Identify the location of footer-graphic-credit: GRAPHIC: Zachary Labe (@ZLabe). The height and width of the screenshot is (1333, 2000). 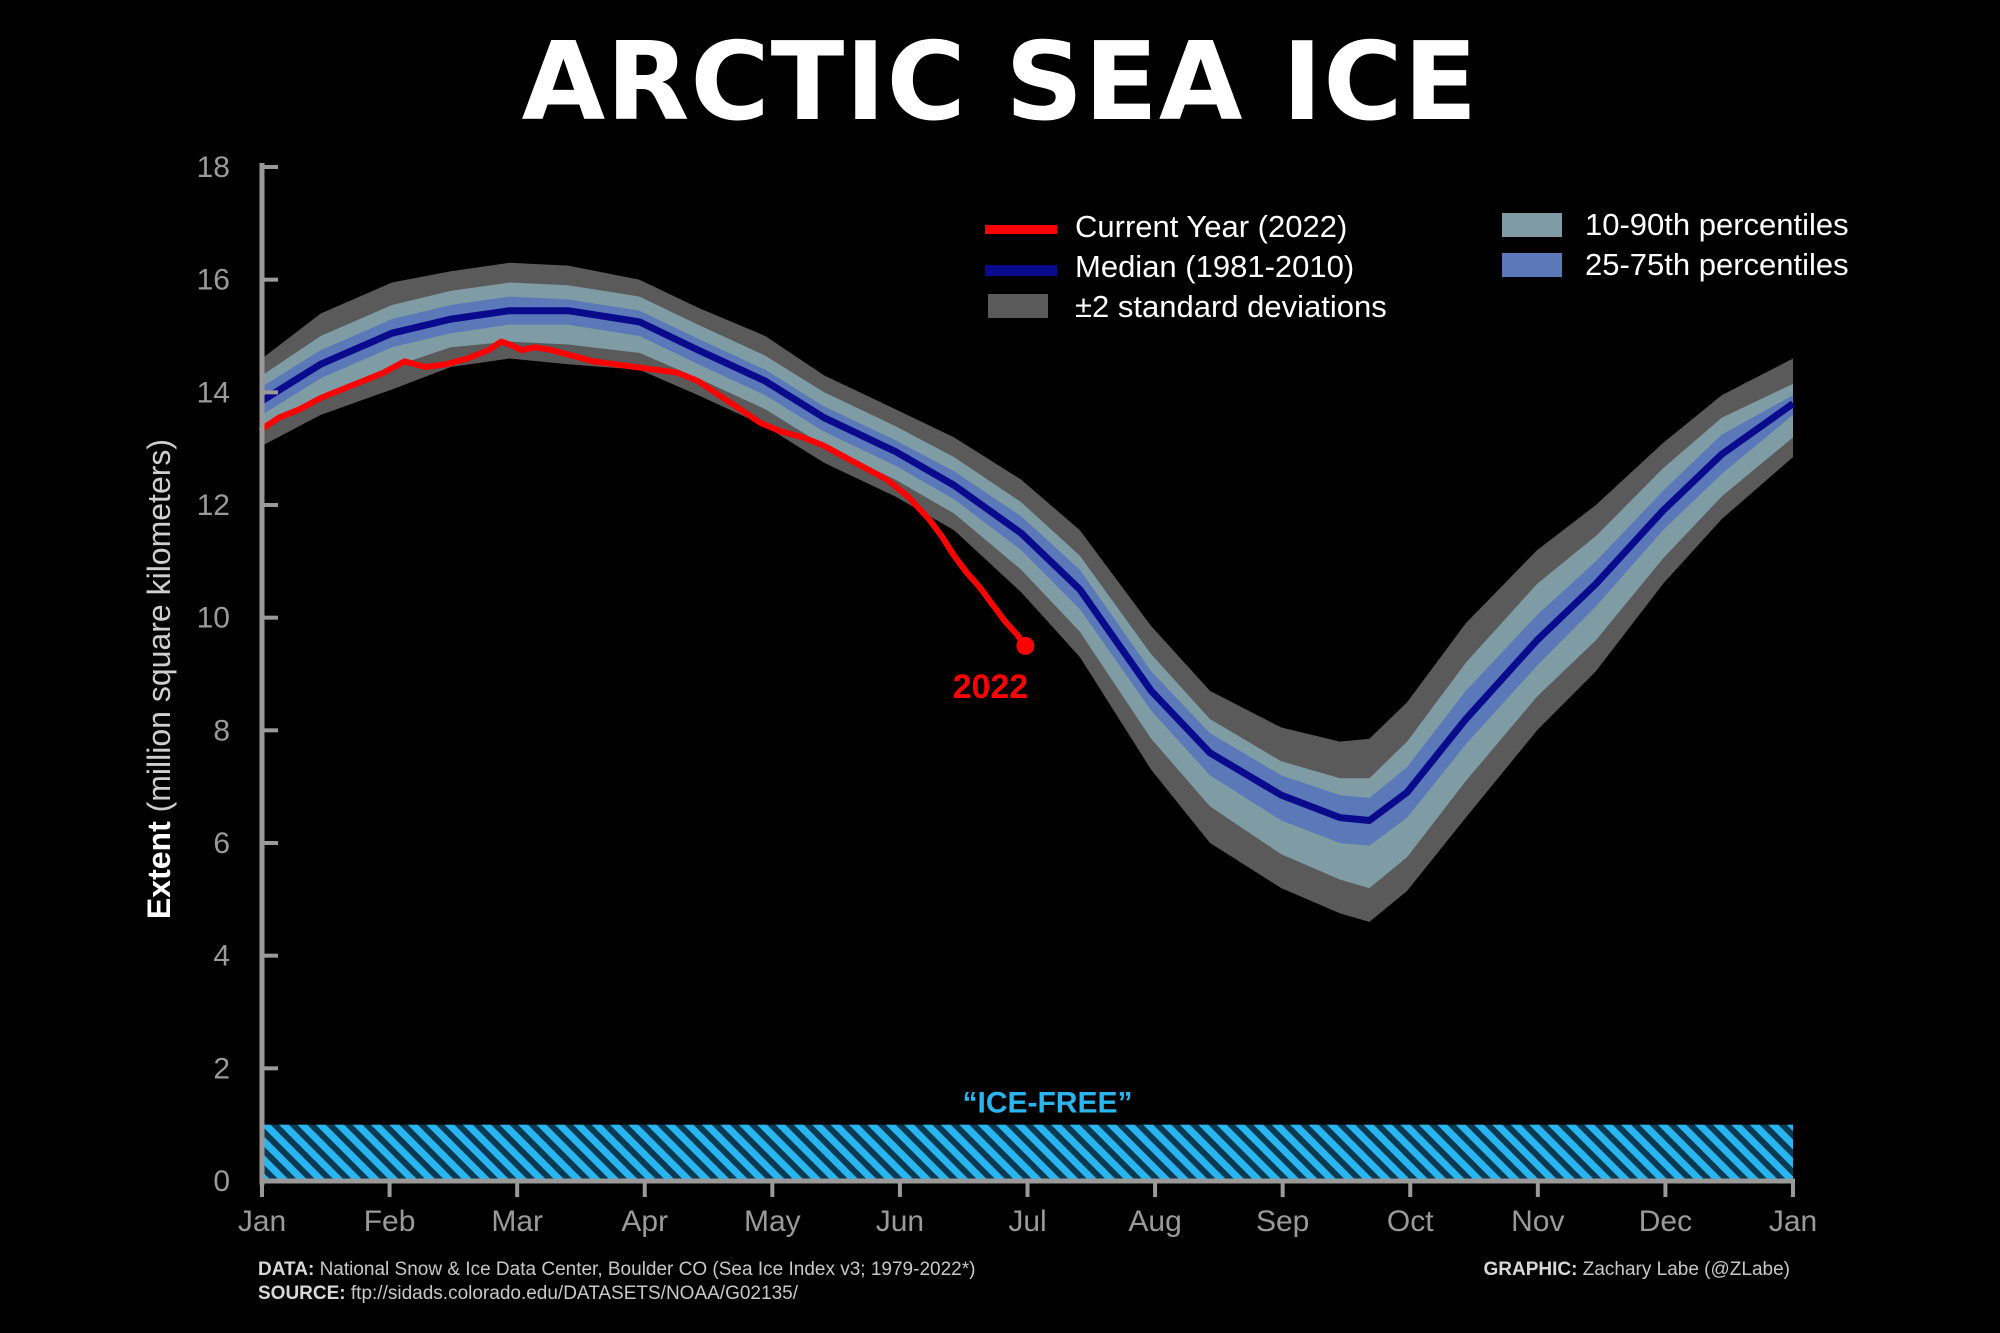
(1636, 1270).